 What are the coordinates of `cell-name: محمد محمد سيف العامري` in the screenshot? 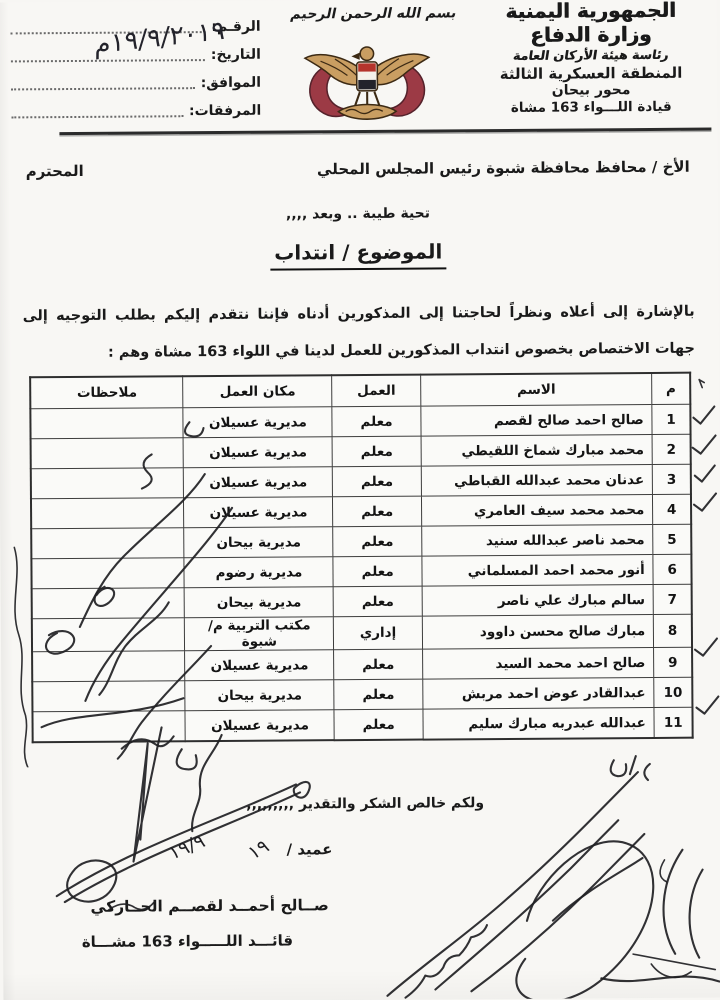 It's located at (537, 510).